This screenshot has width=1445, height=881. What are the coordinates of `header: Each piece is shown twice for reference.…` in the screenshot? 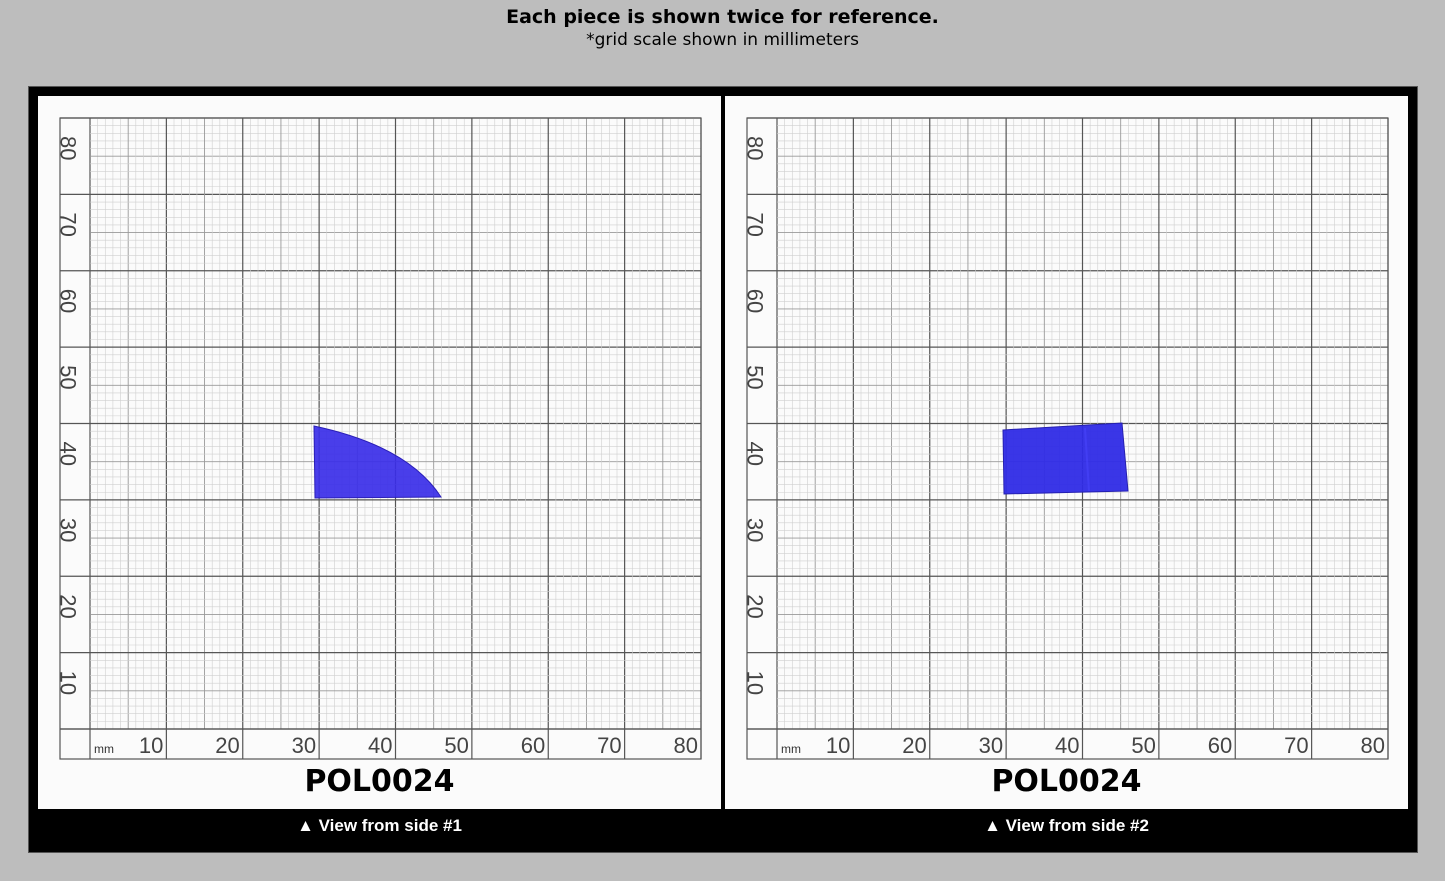 It's located at (722, 27).